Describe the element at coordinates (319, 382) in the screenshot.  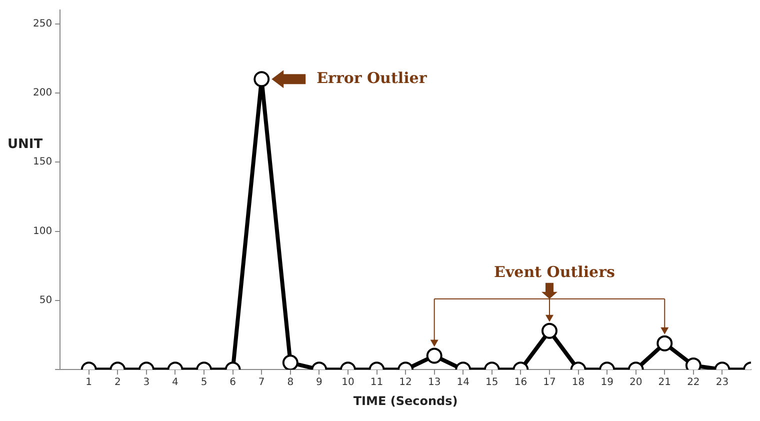
I see `x-tick-label: 9` at that location.